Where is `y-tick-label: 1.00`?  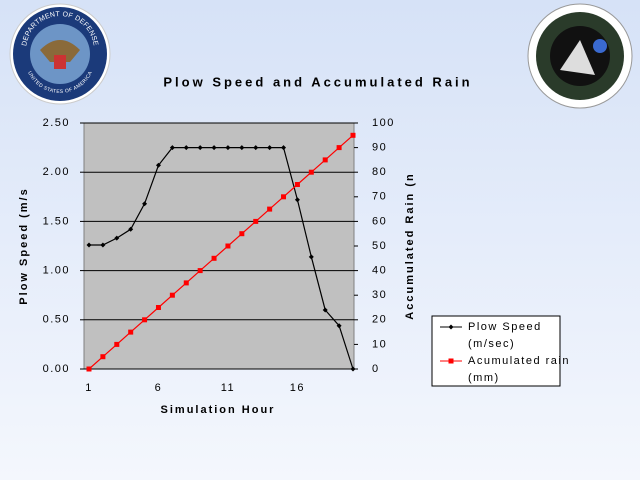 y-tick-label: 1.00 is located at coordinates (56, 271).